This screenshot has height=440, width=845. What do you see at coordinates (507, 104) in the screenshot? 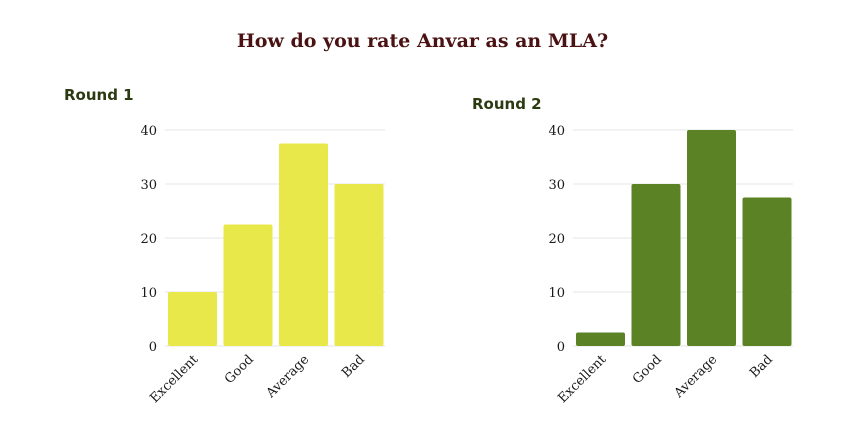
I see `round-2-title: Round 2` at bounding box center [507, 104].